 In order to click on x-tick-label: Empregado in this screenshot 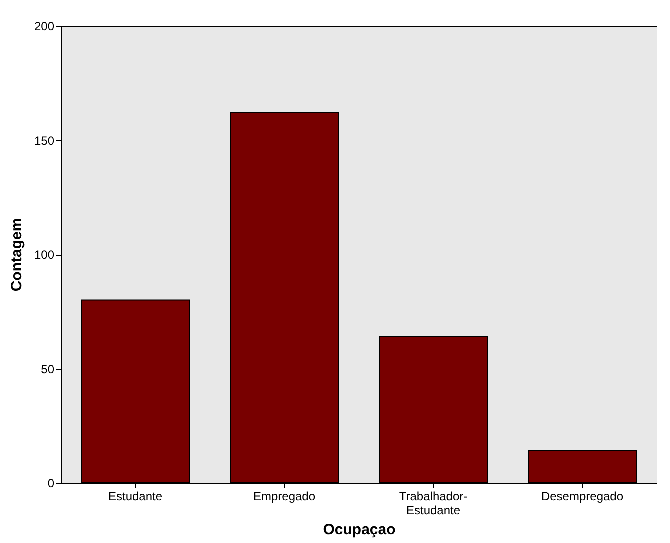, I will do `click(284, 497)`.